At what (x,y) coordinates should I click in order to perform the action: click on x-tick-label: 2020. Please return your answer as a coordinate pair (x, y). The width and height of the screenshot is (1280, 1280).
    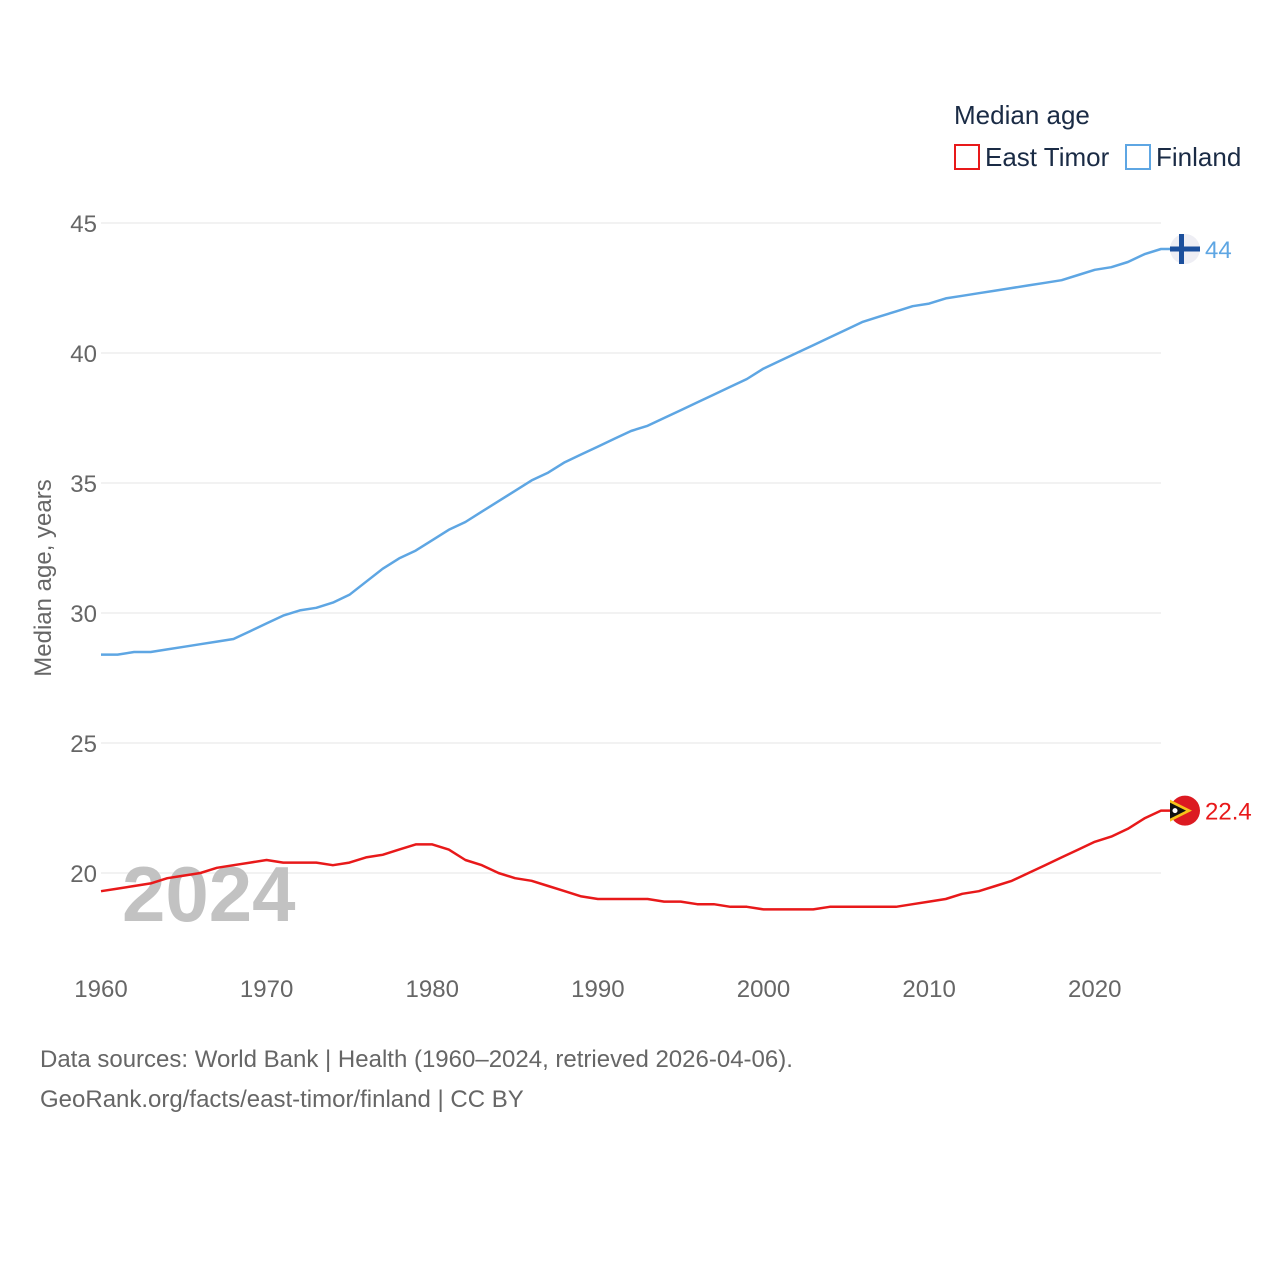
    Looking at the image, I should click on (1094, 989).